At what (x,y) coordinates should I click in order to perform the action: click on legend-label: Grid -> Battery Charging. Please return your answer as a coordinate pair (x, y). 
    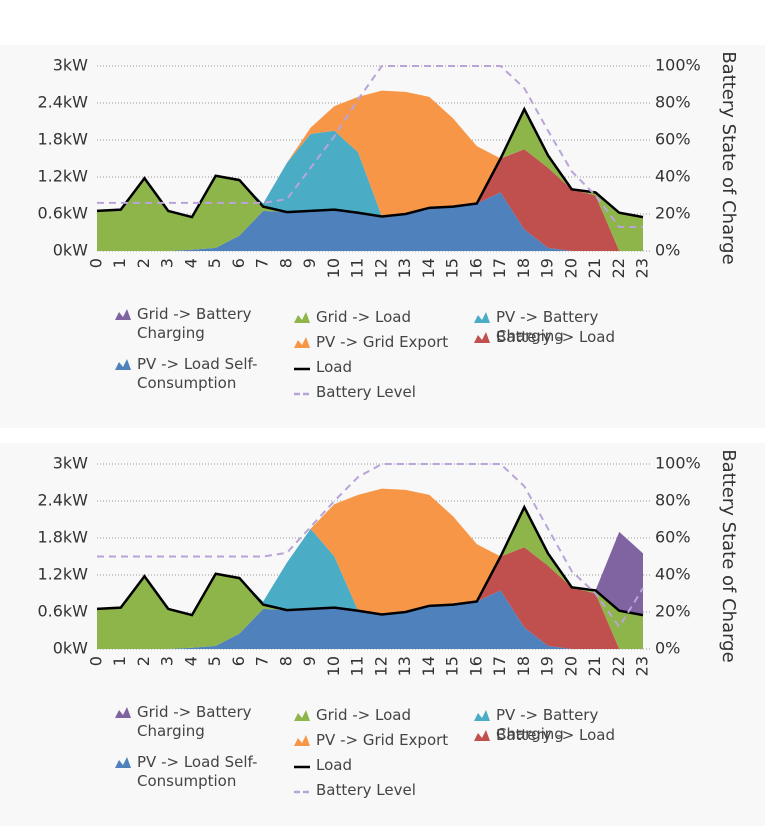
    Looking at the image, I should click on (194, 323).